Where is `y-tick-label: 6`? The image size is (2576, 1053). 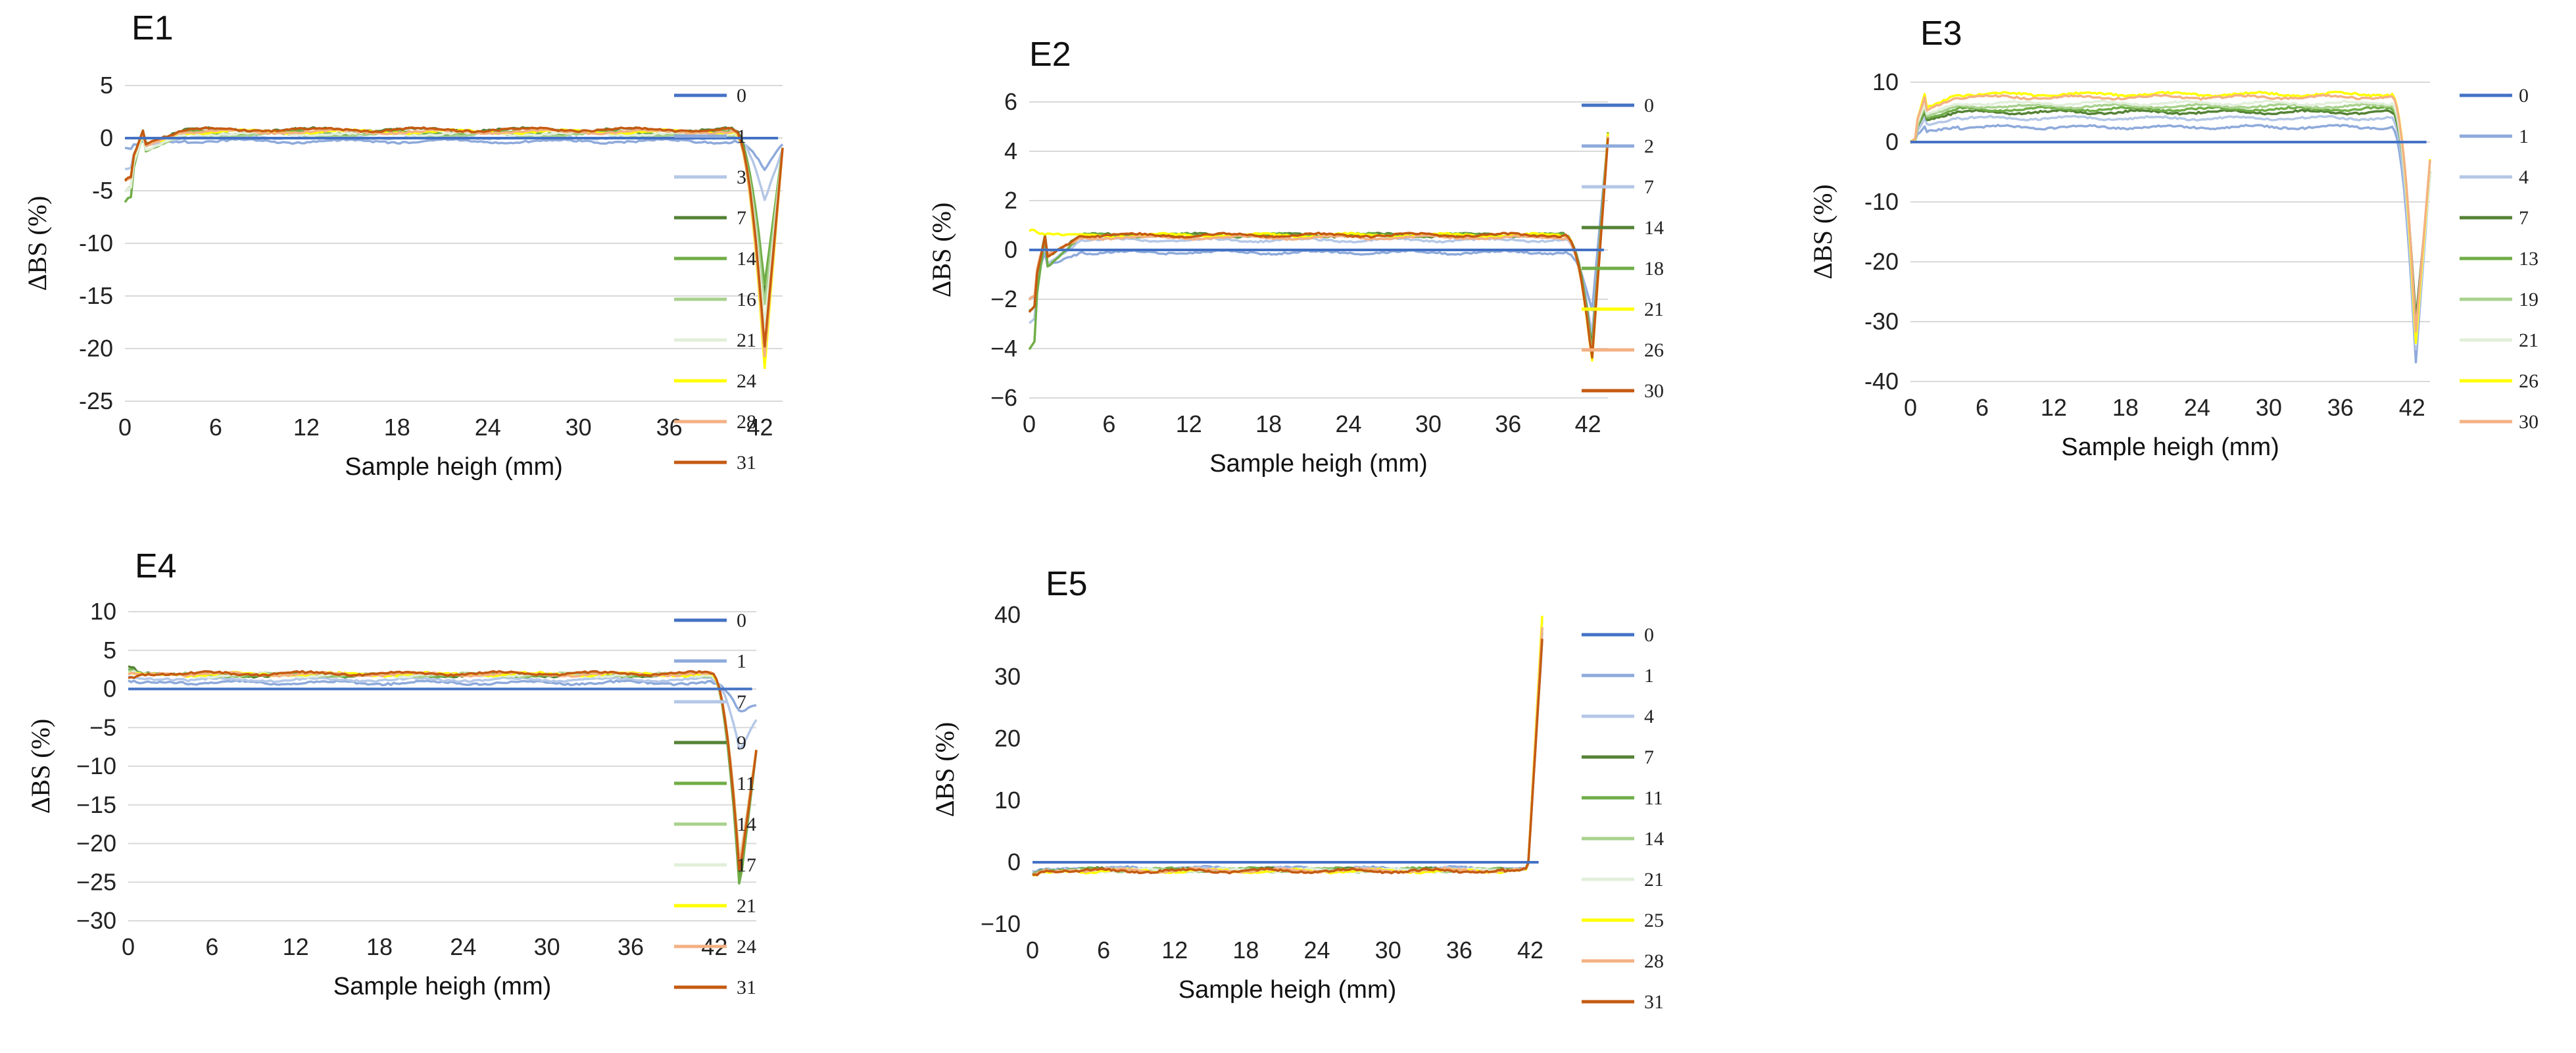
y-tick-label: 6 is located at coordinates (1011, 101).